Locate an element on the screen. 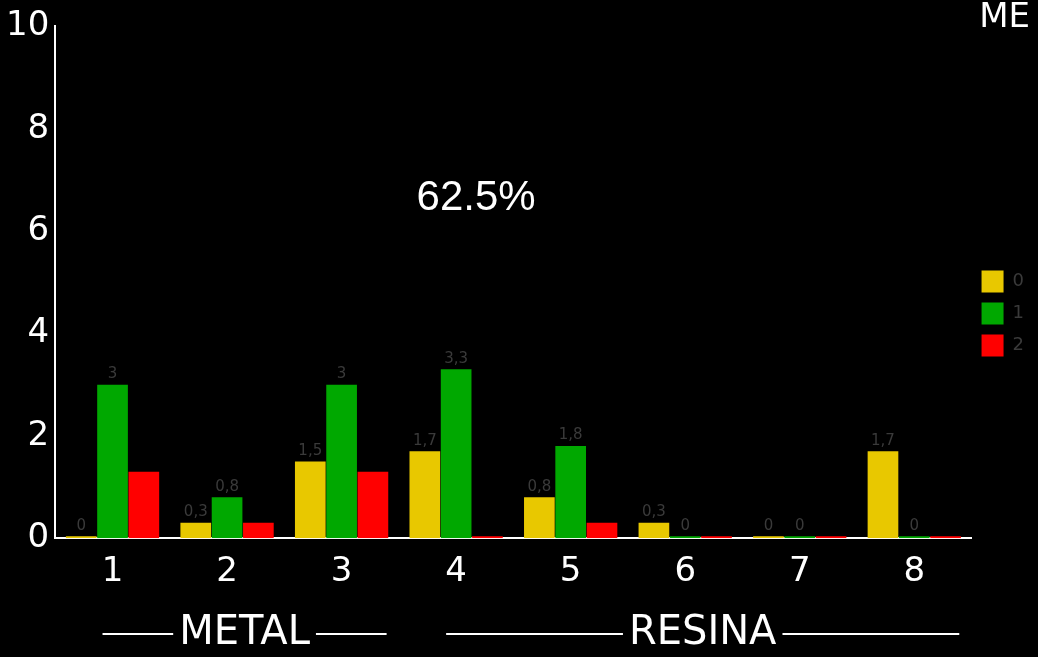  x-tick-label: 7 is located at coordinates (799, 569).